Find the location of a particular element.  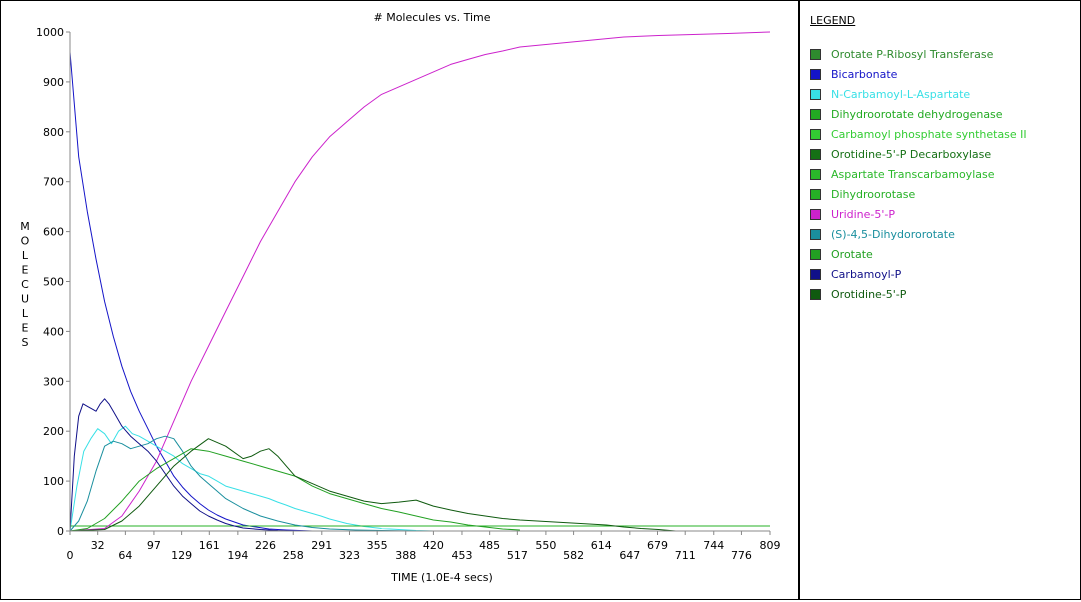

legend-label: (S)-4,5-Dihydororotate is located at coordinates (893, 234).